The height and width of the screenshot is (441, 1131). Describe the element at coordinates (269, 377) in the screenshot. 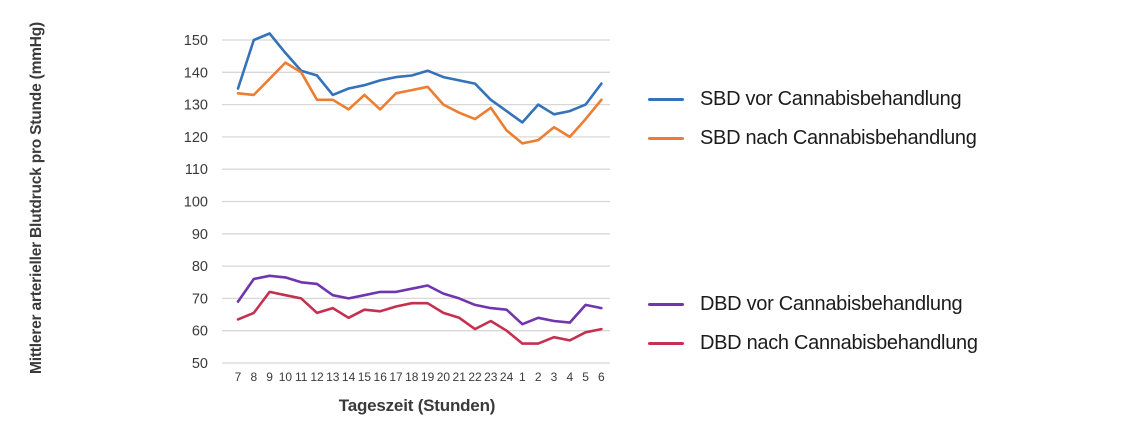

I see `x-tick-label-9: 9` at that location.